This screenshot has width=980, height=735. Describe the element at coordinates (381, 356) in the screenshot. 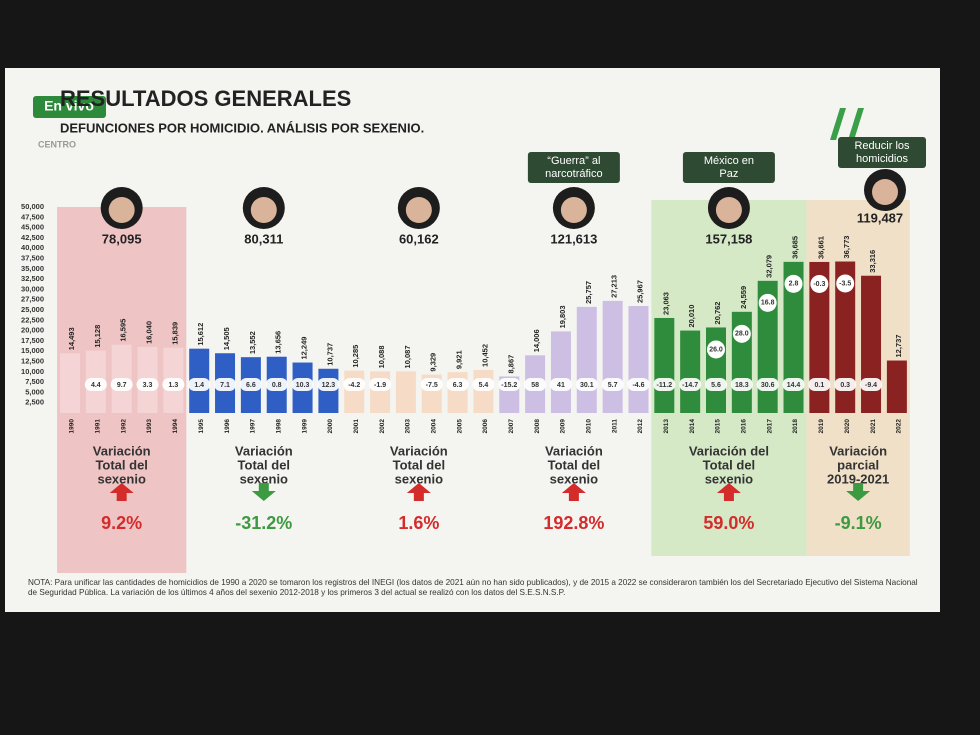

I see `value-label: 10,088` at that location.